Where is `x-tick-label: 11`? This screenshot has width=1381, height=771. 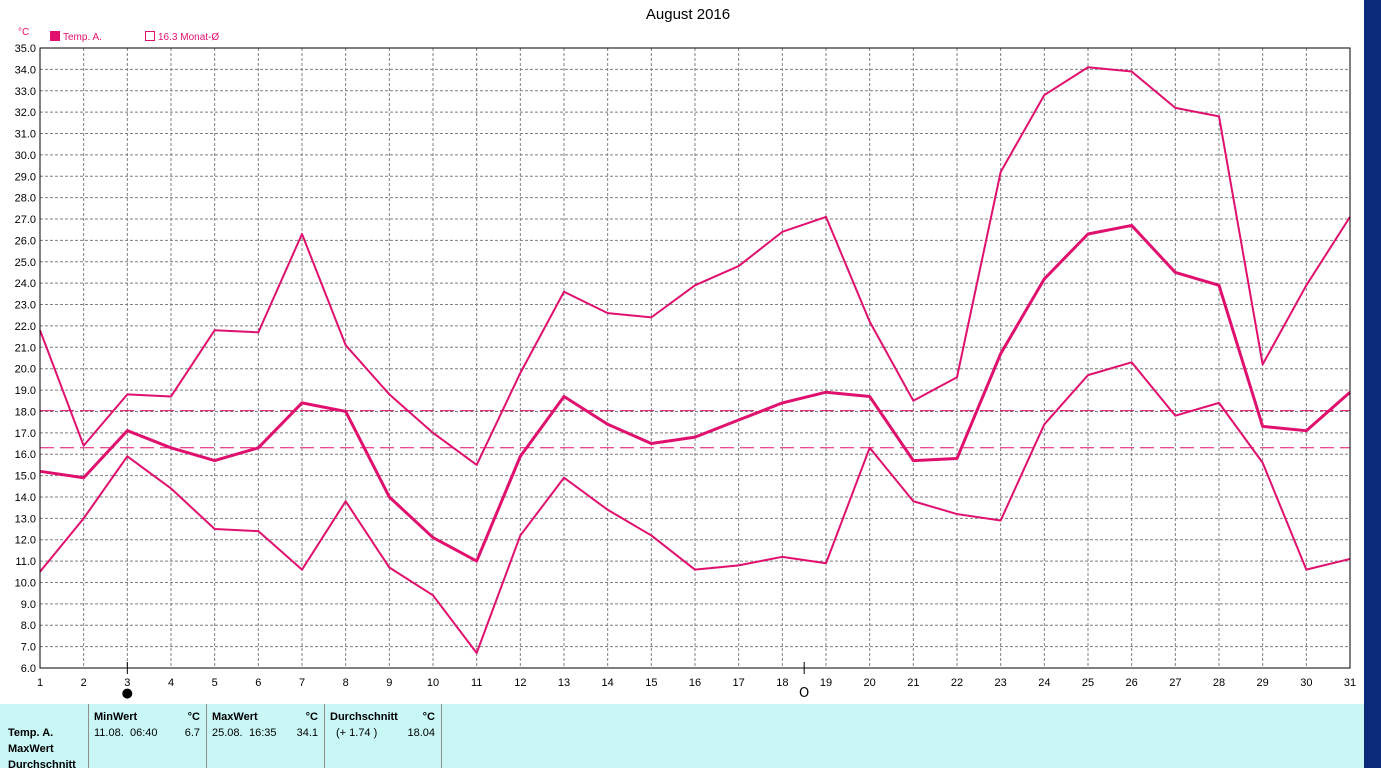 x-tick-label: 11 is located at coordinates (476, 683).